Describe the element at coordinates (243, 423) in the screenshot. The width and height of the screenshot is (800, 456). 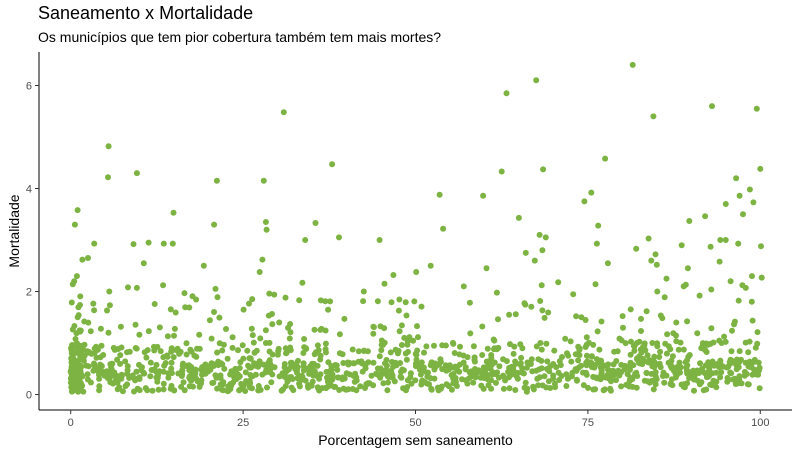
I see `x-tick-label: 25` at that location.